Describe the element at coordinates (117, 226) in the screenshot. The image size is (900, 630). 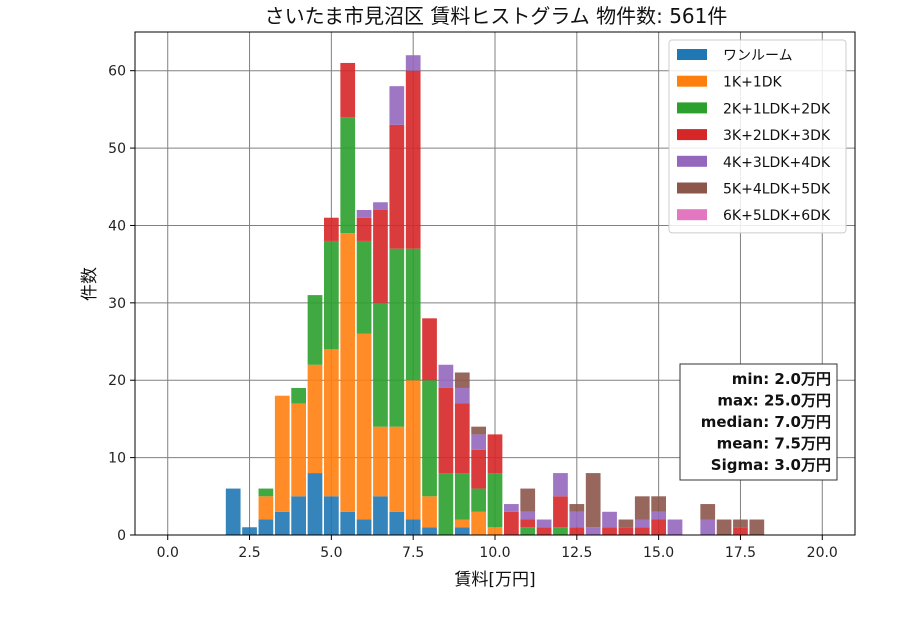
I see `y-tick-label: 40` at that location.